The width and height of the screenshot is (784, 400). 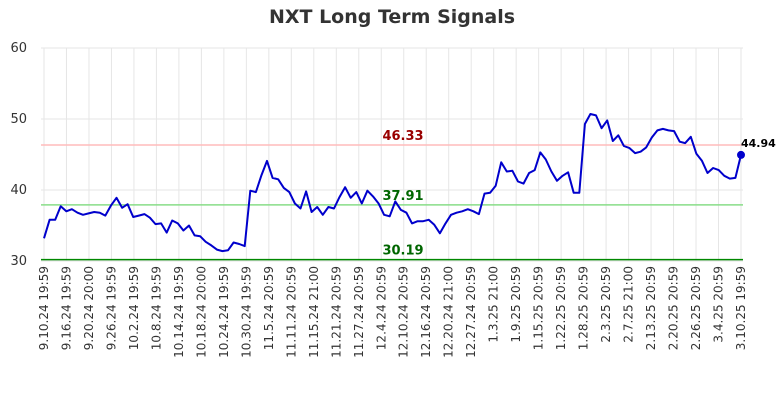 What do you see at coordinates (89, 308) in the screenshot?
I see `x-tick-label: 9.20.24 20:00` at bounding box center [89, 308].